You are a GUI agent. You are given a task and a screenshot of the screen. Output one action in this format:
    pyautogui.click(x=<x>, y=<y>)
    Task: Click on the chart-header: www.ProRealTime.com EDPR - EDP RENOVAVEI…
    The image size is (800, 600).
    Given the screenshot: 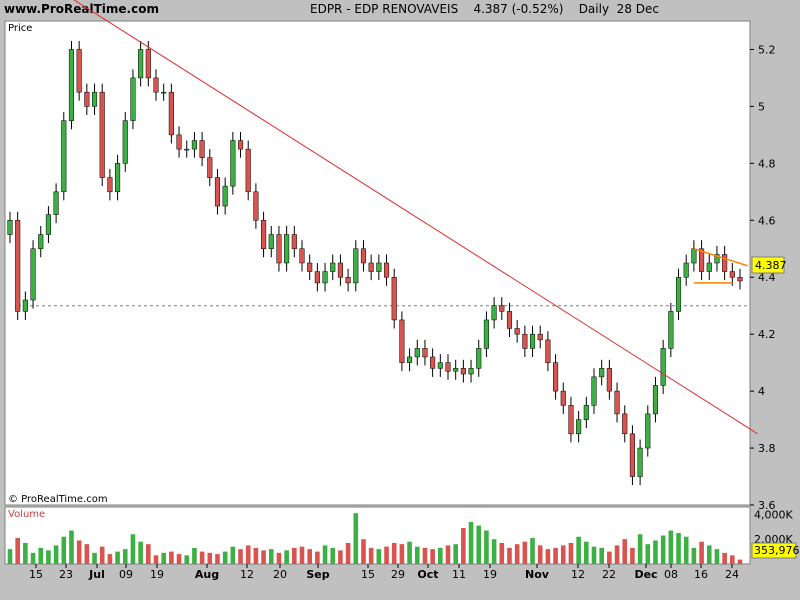 What is the action you would take?
    pyautogui.click(x=400, y=10)
    